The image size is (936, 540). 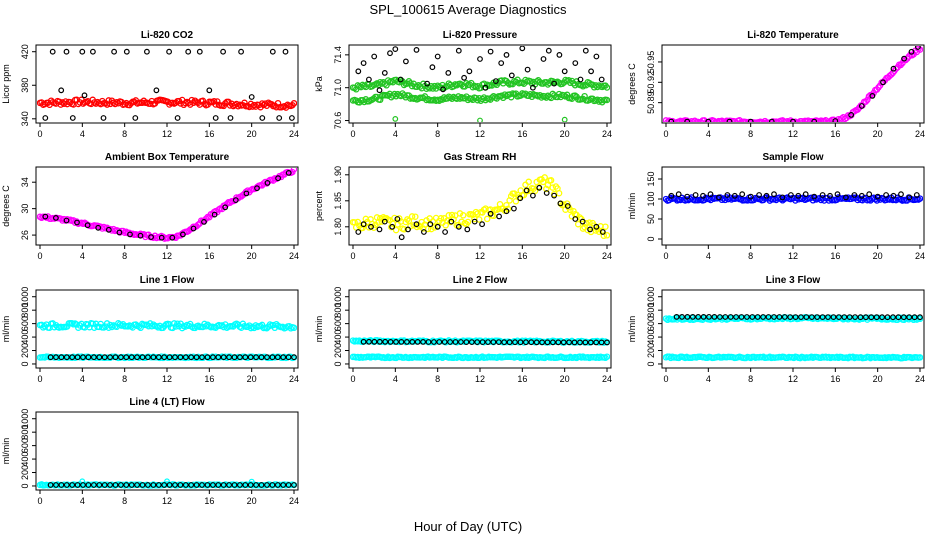 What do you see at coordinates (480, 134) in the screenshot?
I see `x-tick-label: 12` at bounding box center [480, 134].